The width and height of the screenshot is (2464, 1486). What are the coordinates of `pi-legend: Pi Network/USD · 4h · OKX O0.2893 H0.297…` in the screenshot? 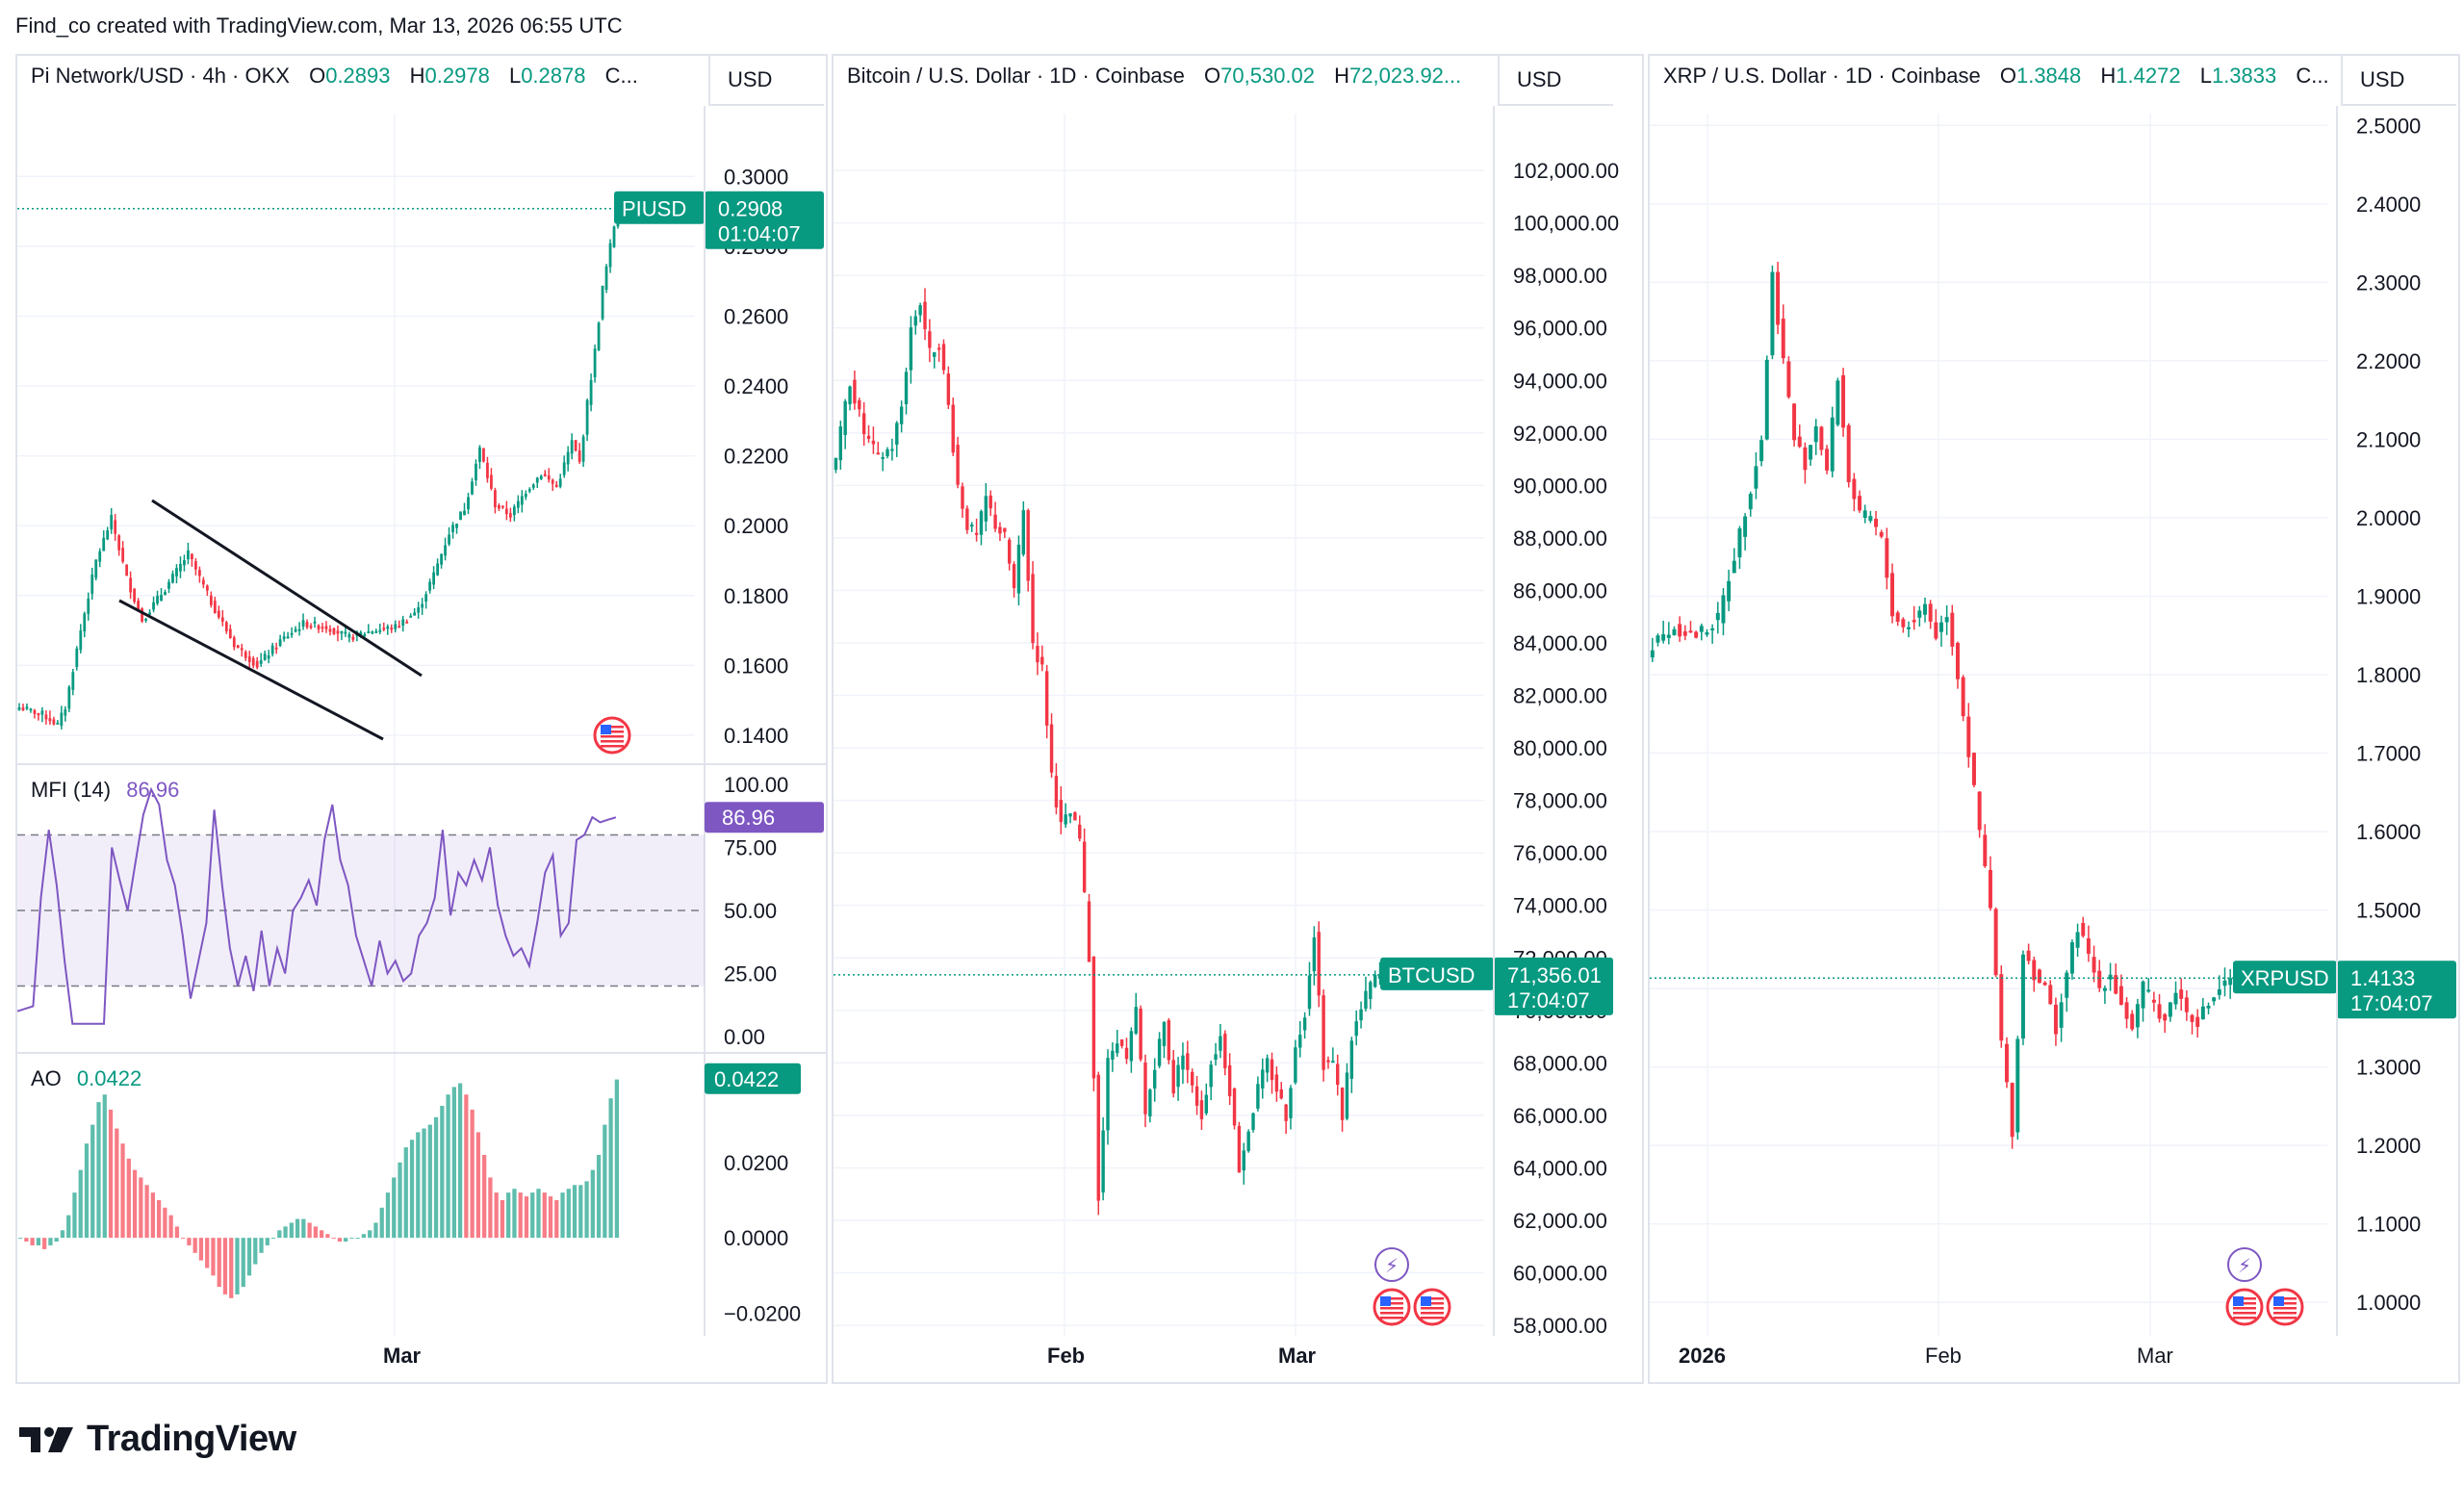 It's located at (334, 76).